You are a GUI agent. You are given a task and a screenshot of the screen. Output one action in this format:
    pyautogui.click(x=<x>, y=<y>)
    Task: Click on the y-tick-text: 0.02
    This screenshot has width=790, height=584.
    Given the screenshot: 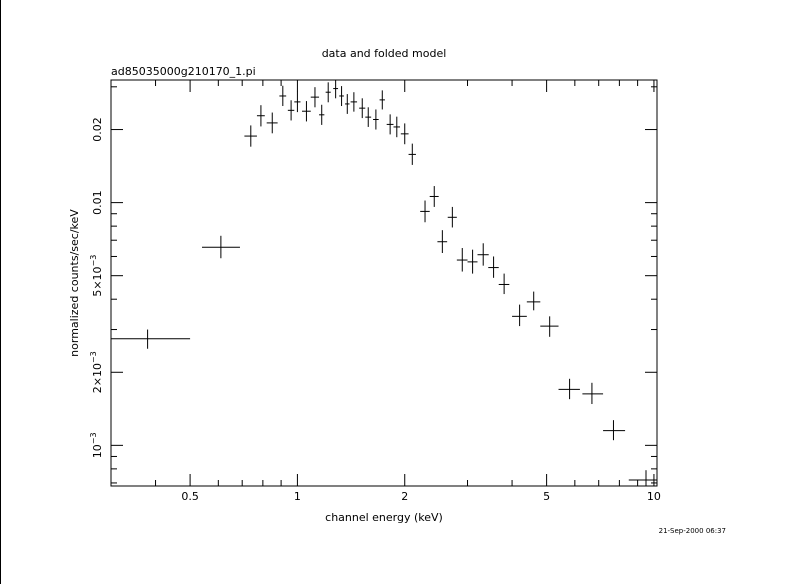 What is the action you would take?
    pyautogui.click(x=97, y=129)
    